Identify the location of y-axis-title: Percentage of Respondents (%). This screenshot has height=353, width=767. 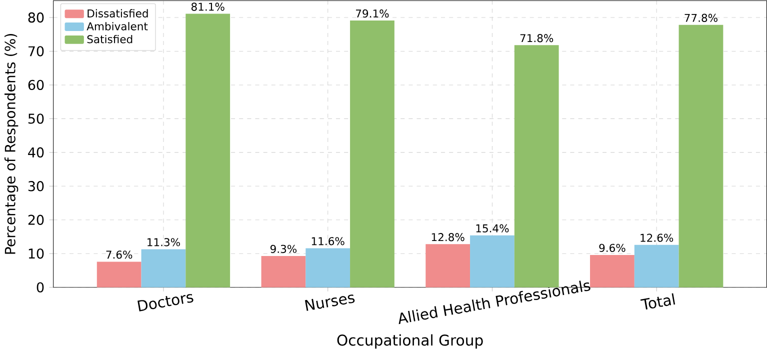
(11, 144).